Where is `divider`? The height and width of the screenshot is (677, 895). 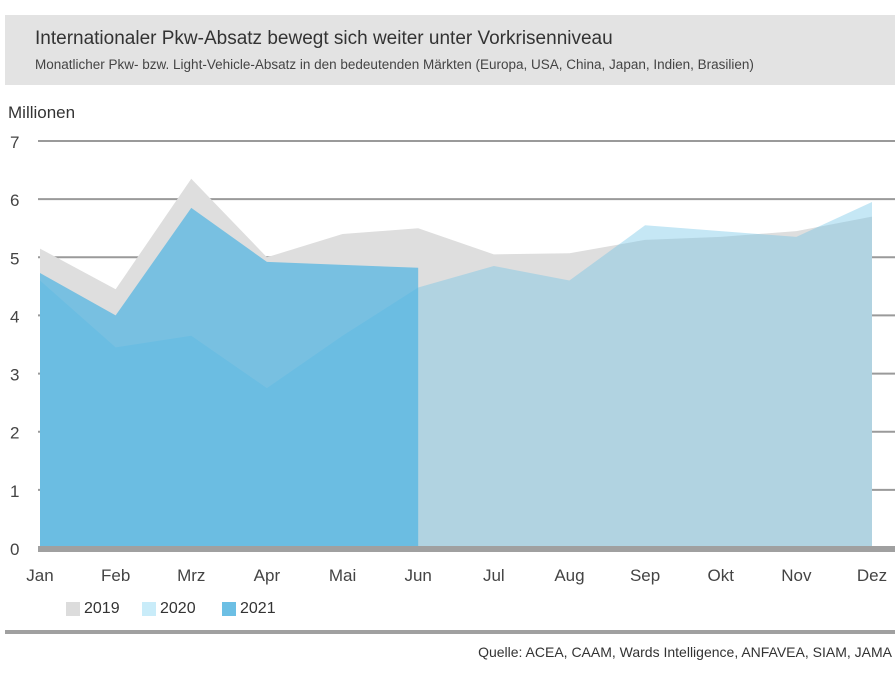
divider is located at coordinates (450, 632).